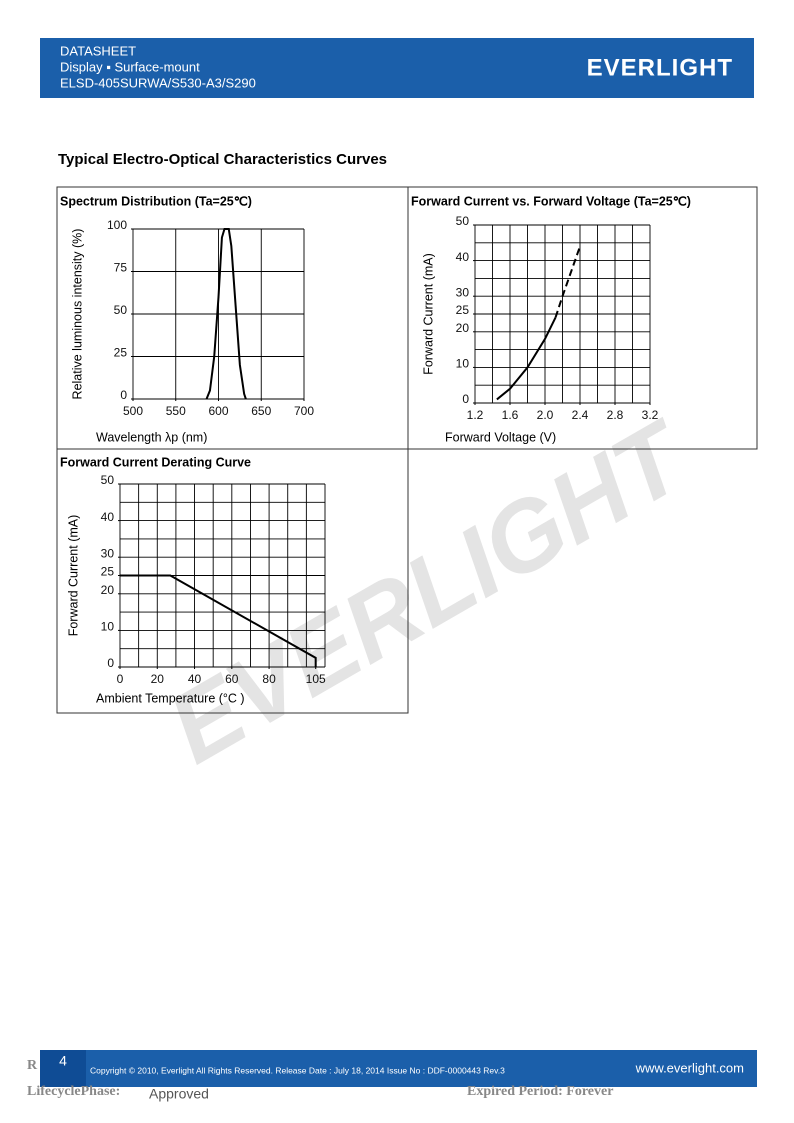 The image size is (794, 1123). What do you see at coordinates (304, 411) in the screenshot?
I see `x-tick-label: 700` at bounding box center [304, 411].